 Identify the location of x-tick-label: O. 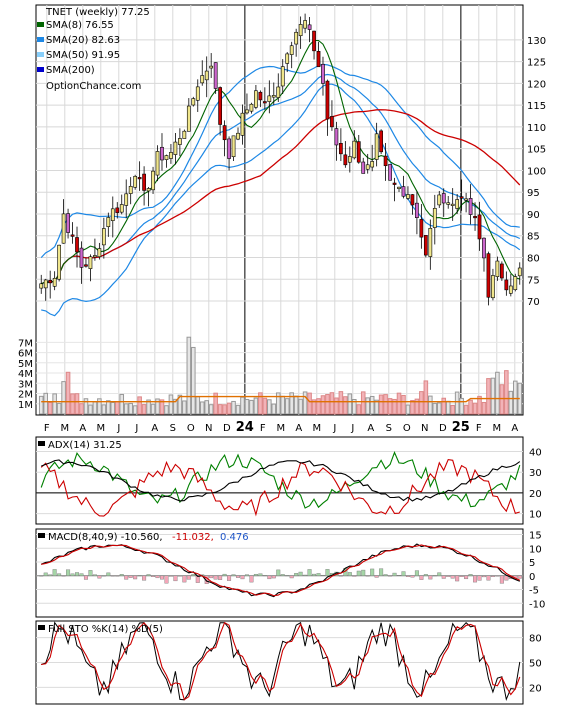
(407, 428).